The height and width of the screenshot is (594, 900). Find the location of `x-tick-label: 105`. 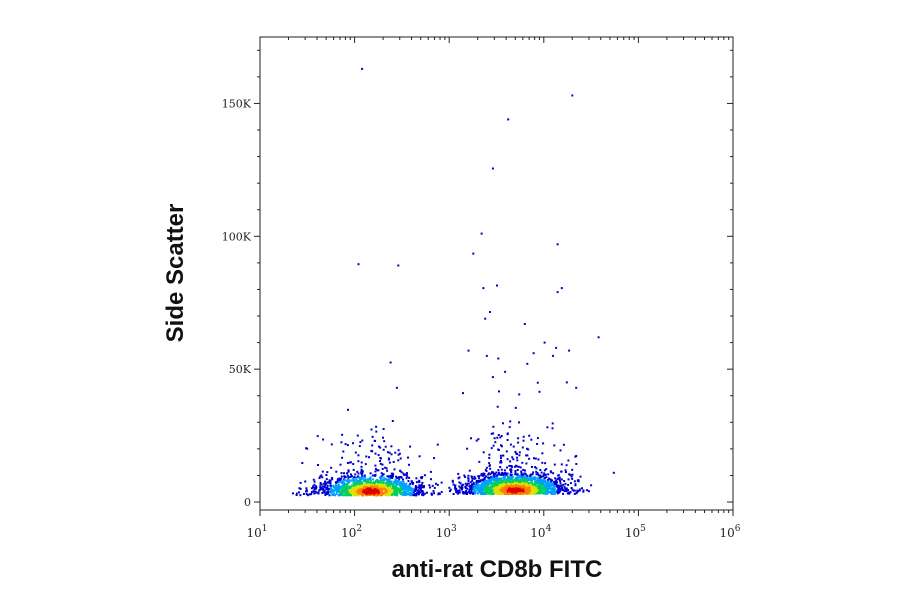

x-tick-label: 105 is located at coordinates (635, 532).